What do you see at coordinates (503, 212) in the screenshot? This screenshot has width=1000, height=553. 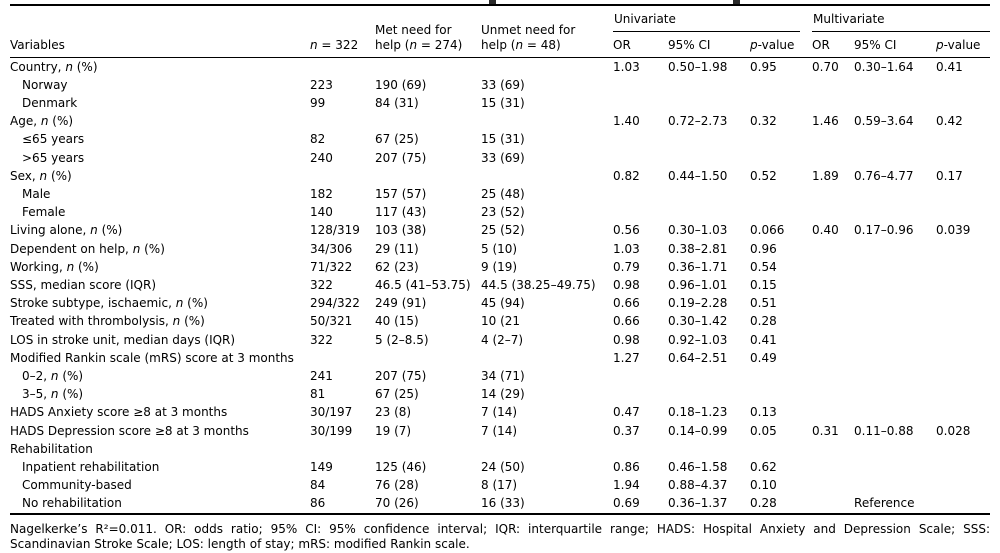 I see `cell-unmet-need: 23 (52)` at bounding box center [503, 212].